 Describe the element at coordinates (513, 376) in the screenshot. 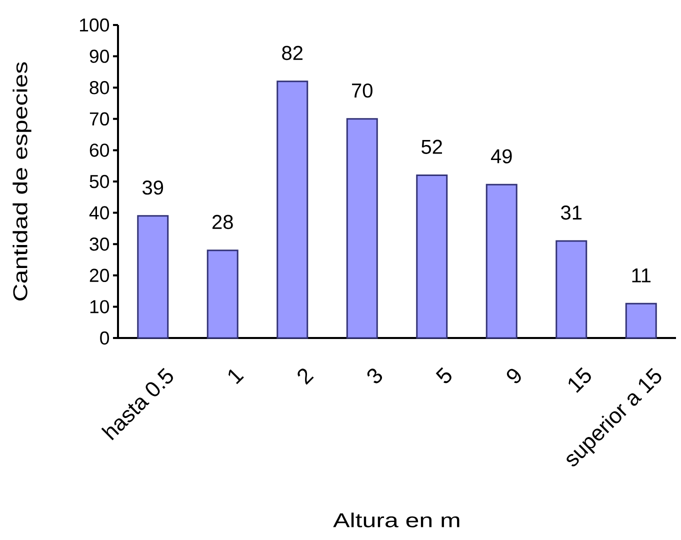

I see `x-tick-label: 9` at that location.